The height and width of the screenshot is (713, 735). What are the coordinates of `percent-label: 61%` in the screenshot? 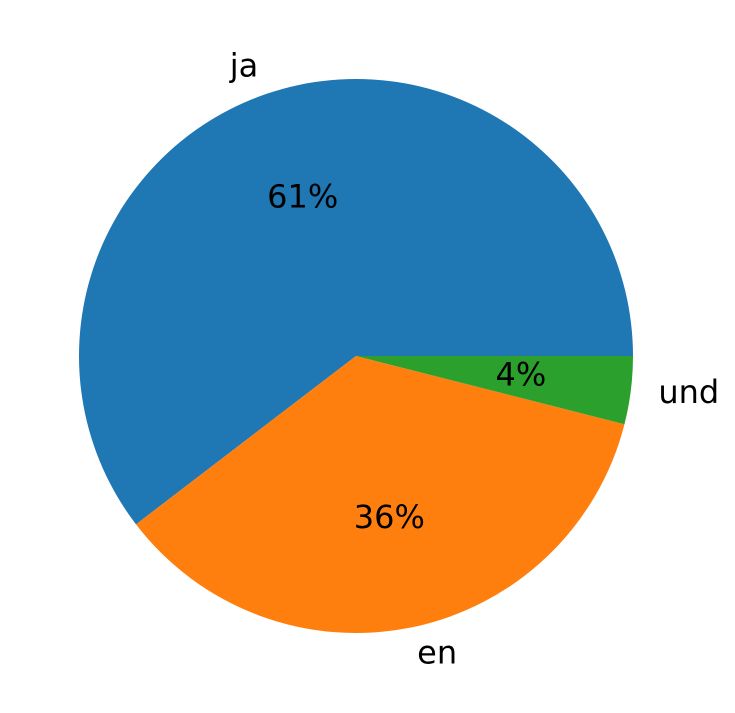 It's located at (302, 197).